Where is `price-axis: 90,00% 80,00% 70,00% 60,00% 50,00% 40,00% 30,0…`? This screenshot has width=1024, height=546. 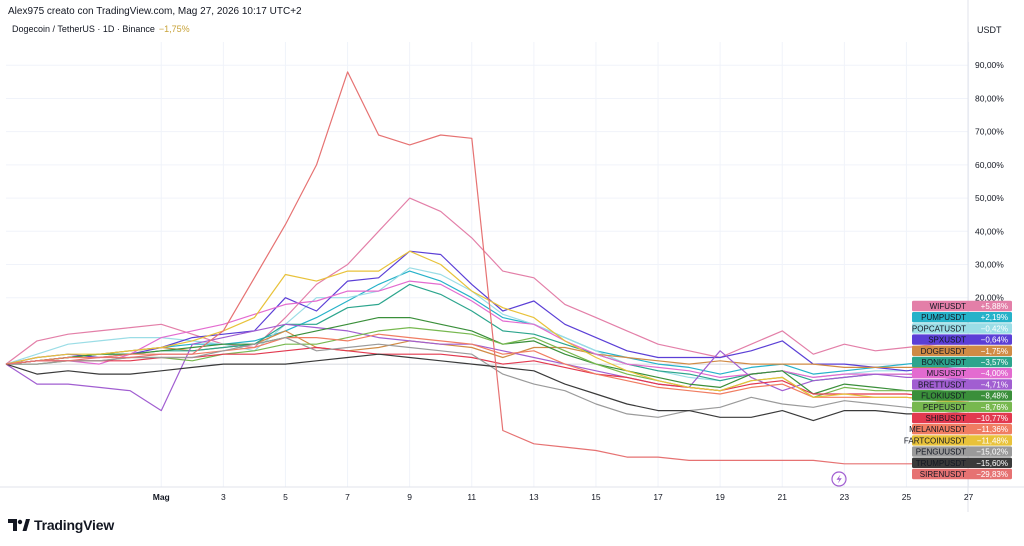
price-axis: 90,00% 80,00% 70,00% 60,00% 50,00% 40,00% 30,0… is located at coordinates (989, 181).